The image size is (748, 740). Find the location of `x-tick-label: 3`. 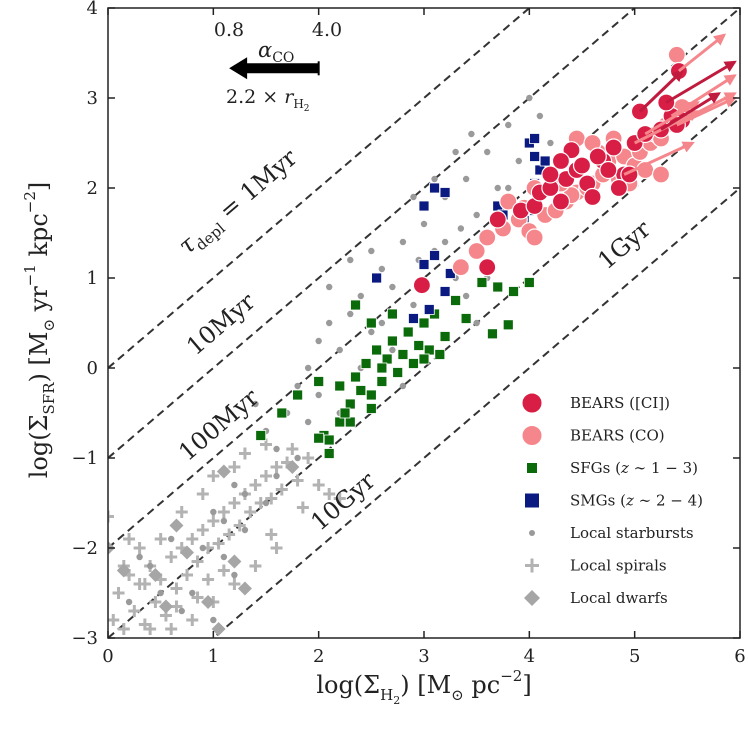

x-tick-label: 3 is located at coordinates (423, 656).